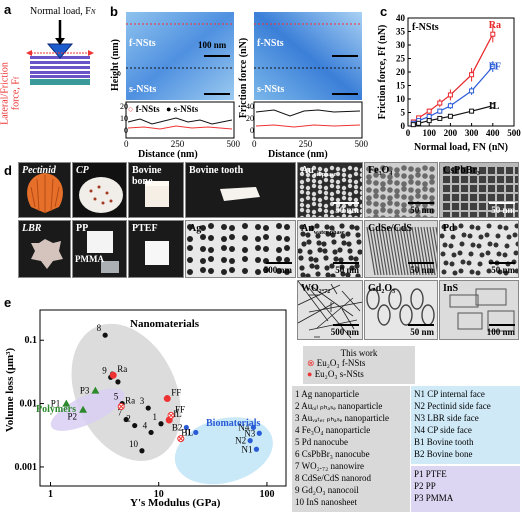 The height and width of the screenshot is (515, 522). I want to click on tile-au-water: Auwater phase 50 nm, so click(330, 249).